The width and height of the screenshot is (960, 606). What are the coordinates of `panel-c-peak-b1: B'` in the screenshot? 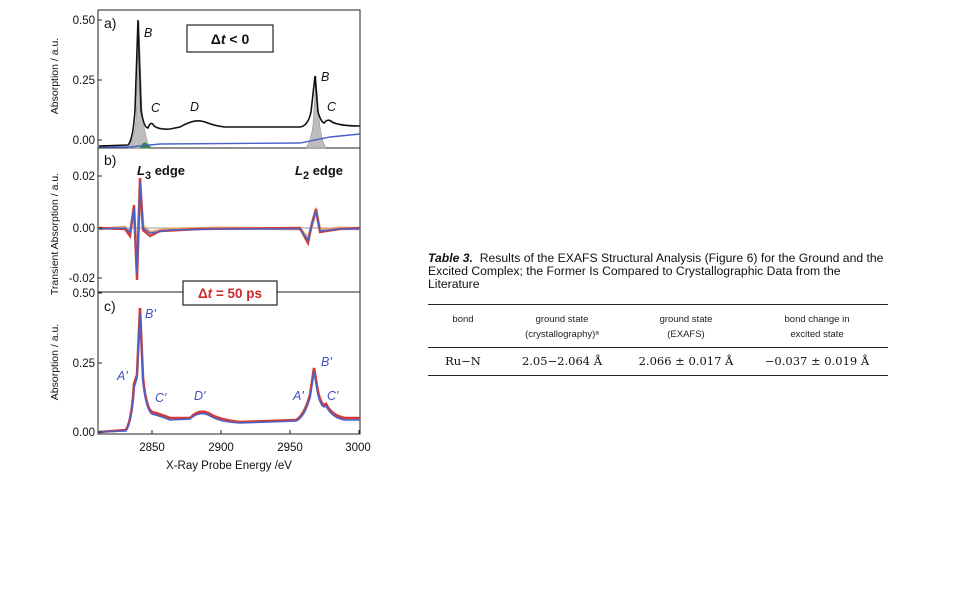 It's located at (150, 314).